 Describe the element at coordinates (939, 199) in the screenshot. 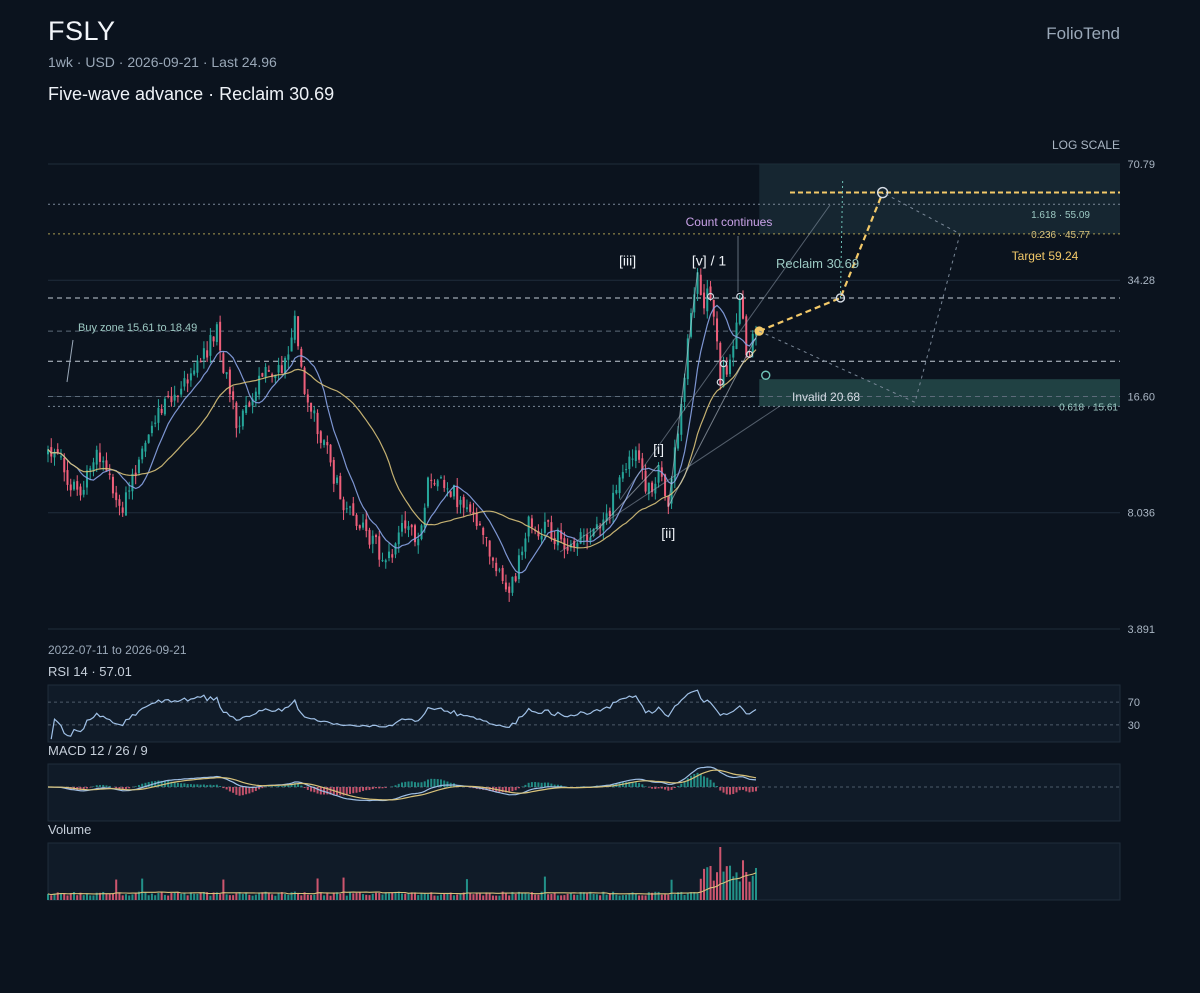

I see `target-zone` at that location.